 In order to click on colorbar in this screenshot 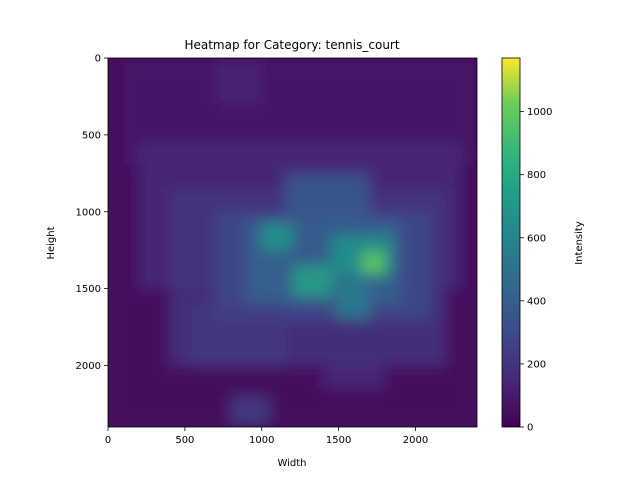, I will do `click(511, 242)`.